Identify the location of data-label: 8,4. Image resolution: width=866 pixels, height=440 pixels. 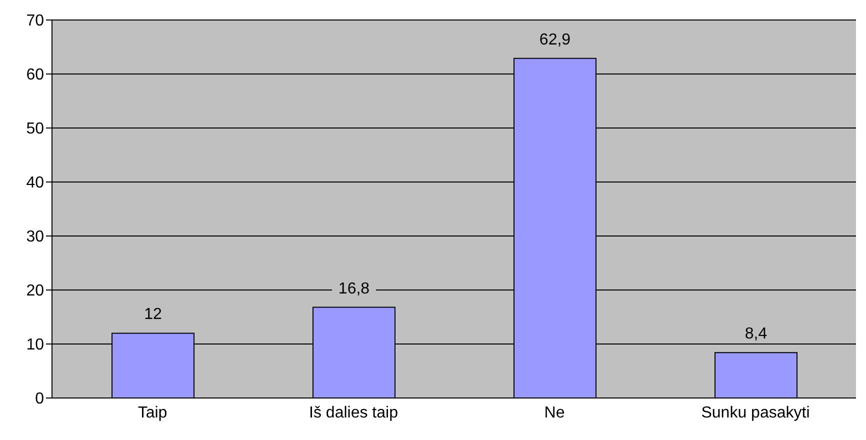
(756, 334).